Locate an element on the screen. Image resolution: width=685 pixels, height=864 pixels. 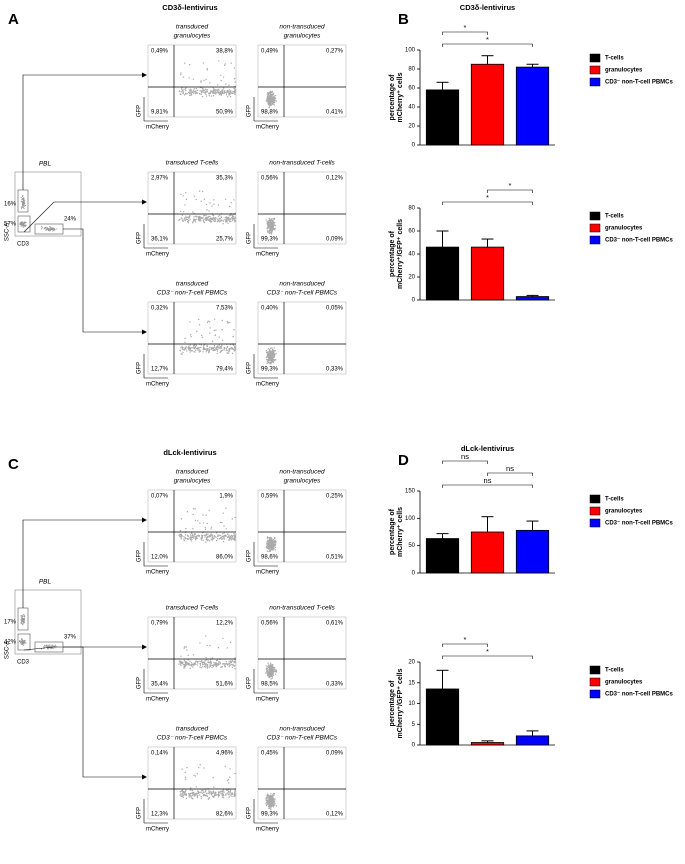
significance-bracket is located at coordinates (488, 45).